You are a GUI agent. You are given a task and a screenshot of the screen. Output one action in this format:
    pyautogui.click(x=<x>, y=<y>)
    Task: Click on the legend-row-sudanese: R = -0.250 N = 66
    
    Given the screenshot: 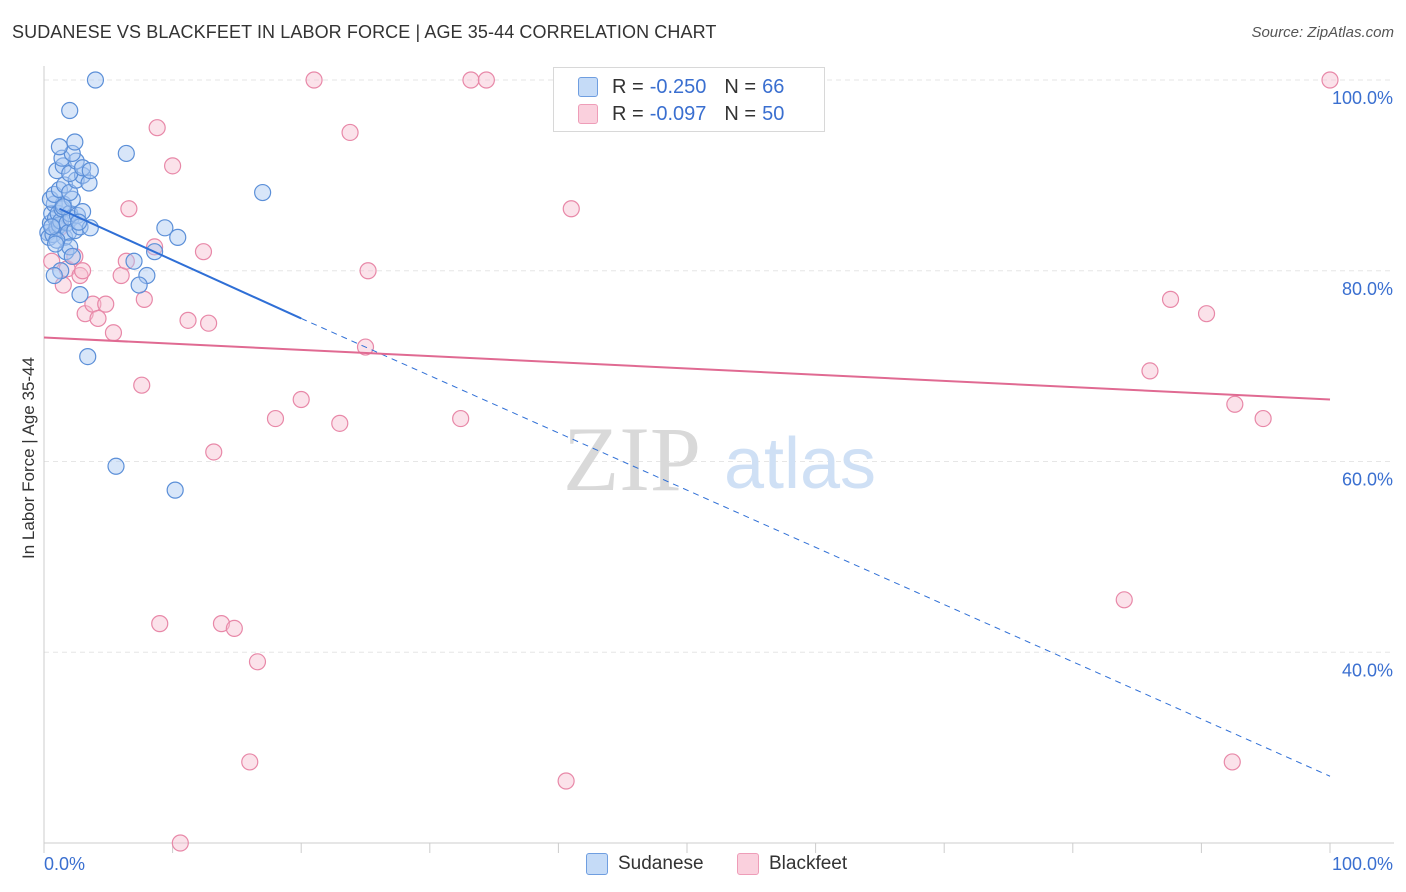 What is the action you would take?
    pyautogui.click(x=681, y=87)
    